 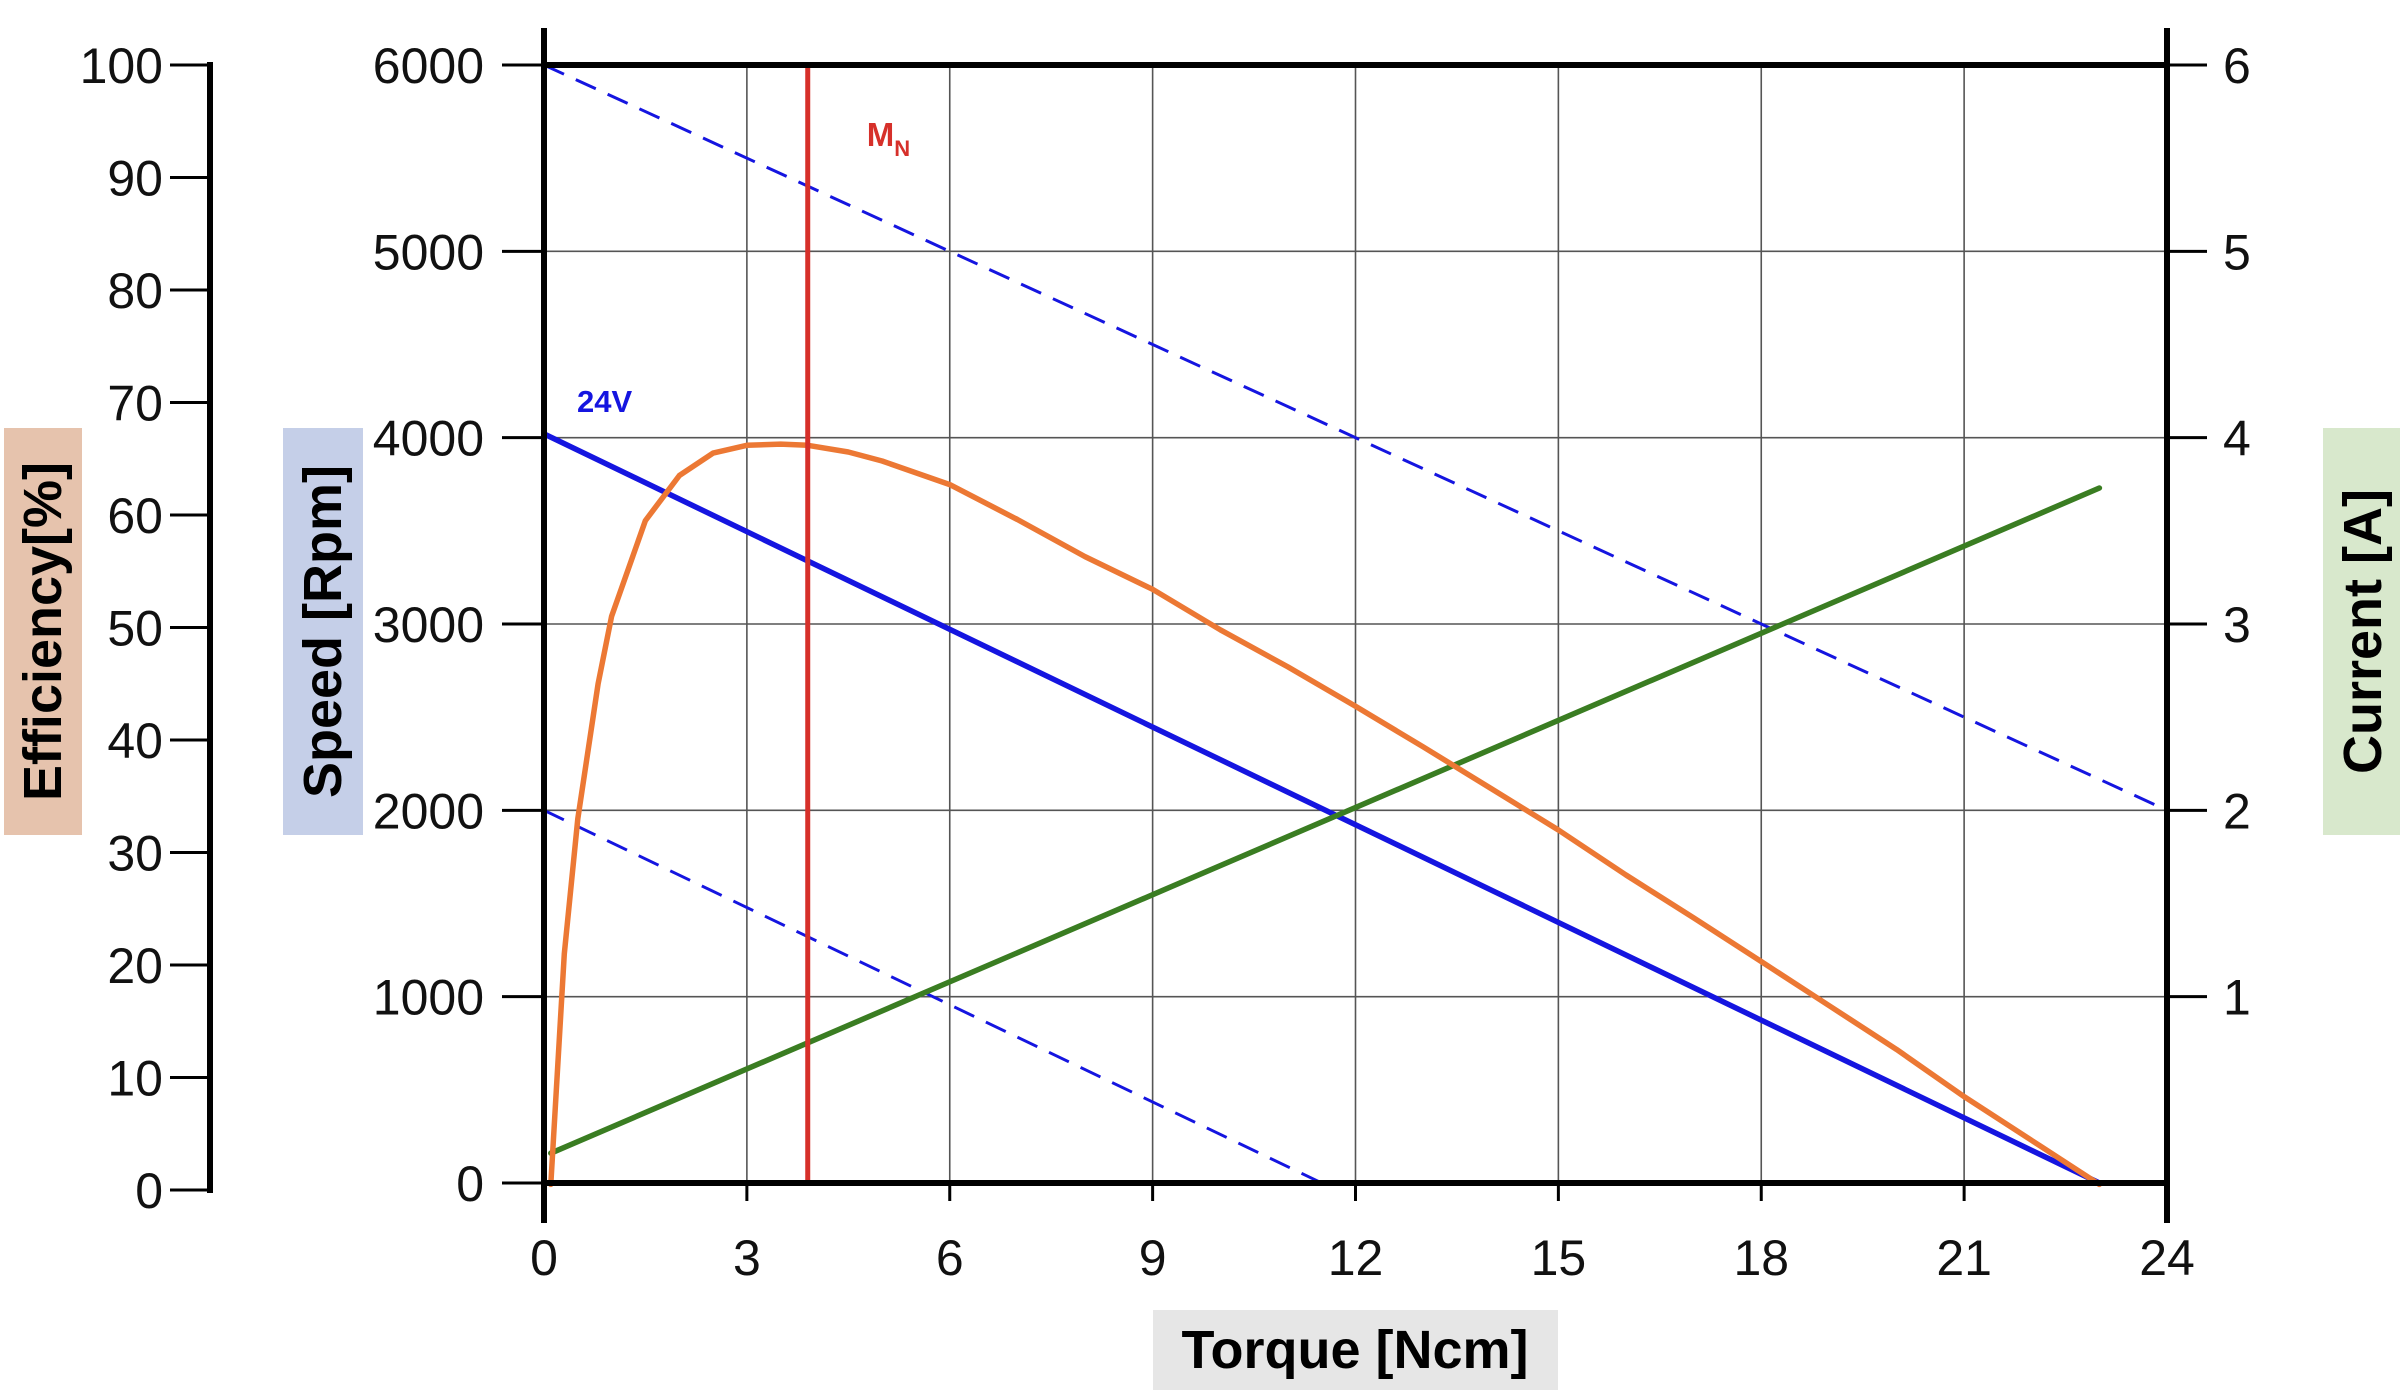 What do you see at coordinates (881, 134) in the screenshot?
I see `rated-torque-label-main: M` at bounding box center [881, 134].